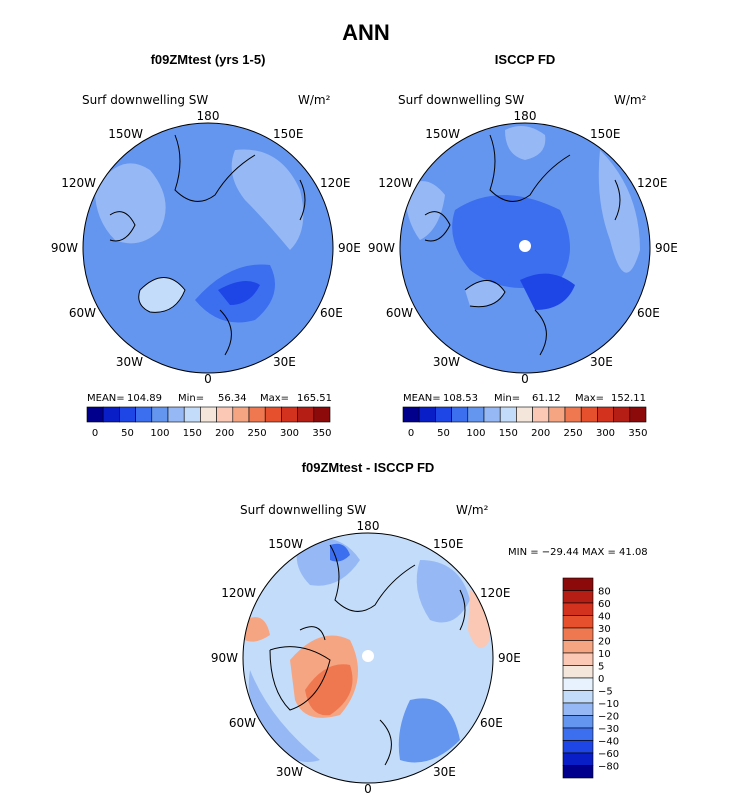 The image size is (733, 798). What do you see at coordinates (314, 398) in the screenshot?
I see `max-value: 165.51` at bounding box center [314, 398].